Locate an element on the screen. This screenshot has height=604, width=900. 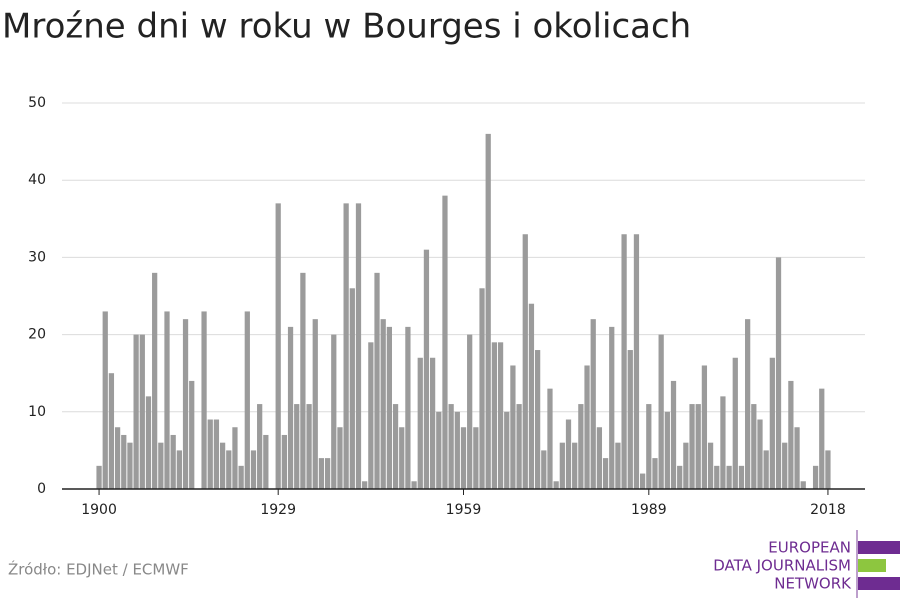
x-tick-label: 1989 is located at coordinates (649, 510).